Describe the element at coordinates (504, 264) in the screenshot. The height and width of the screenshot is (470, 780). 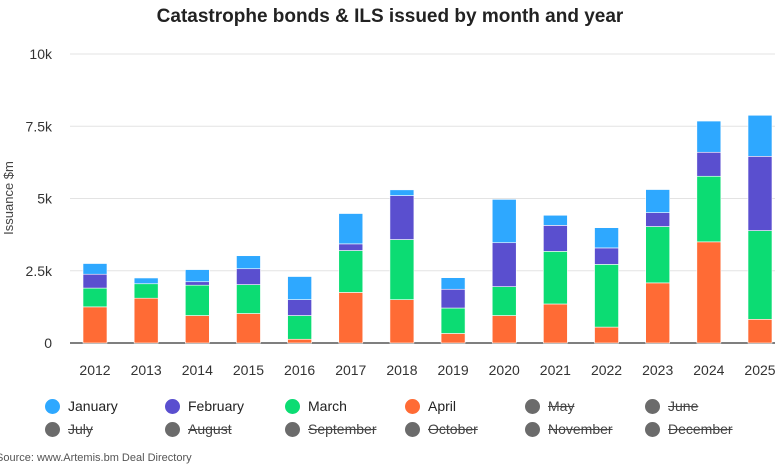
I see `bar-segment-february-2020` at that location.